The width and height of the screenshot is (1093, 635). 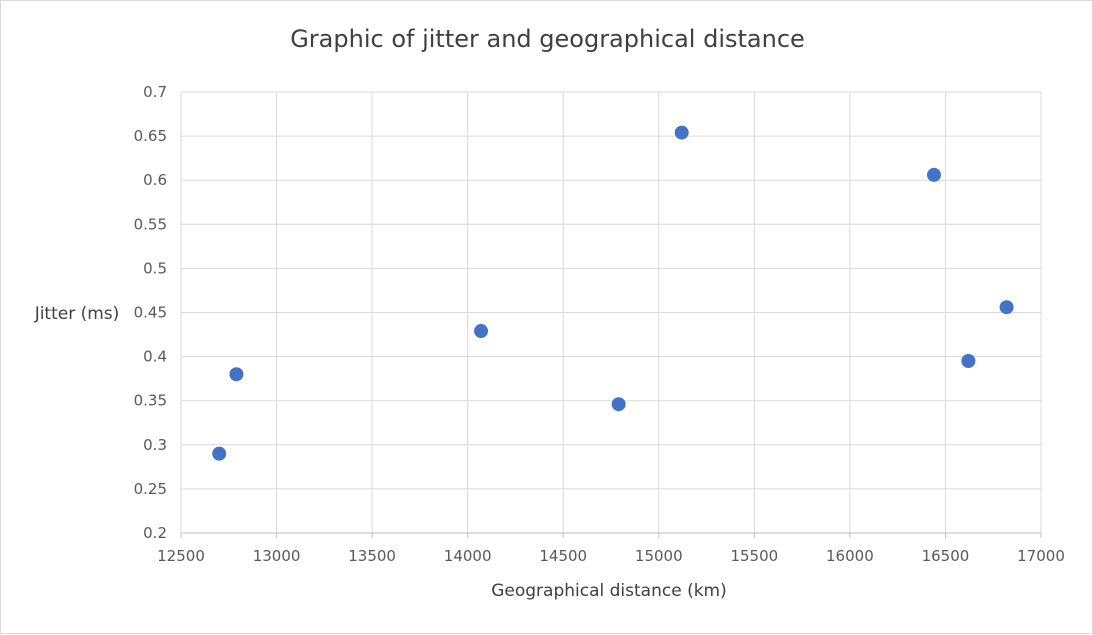 I want to click on x-tick-label: 13500, so click(x=372, y=556).